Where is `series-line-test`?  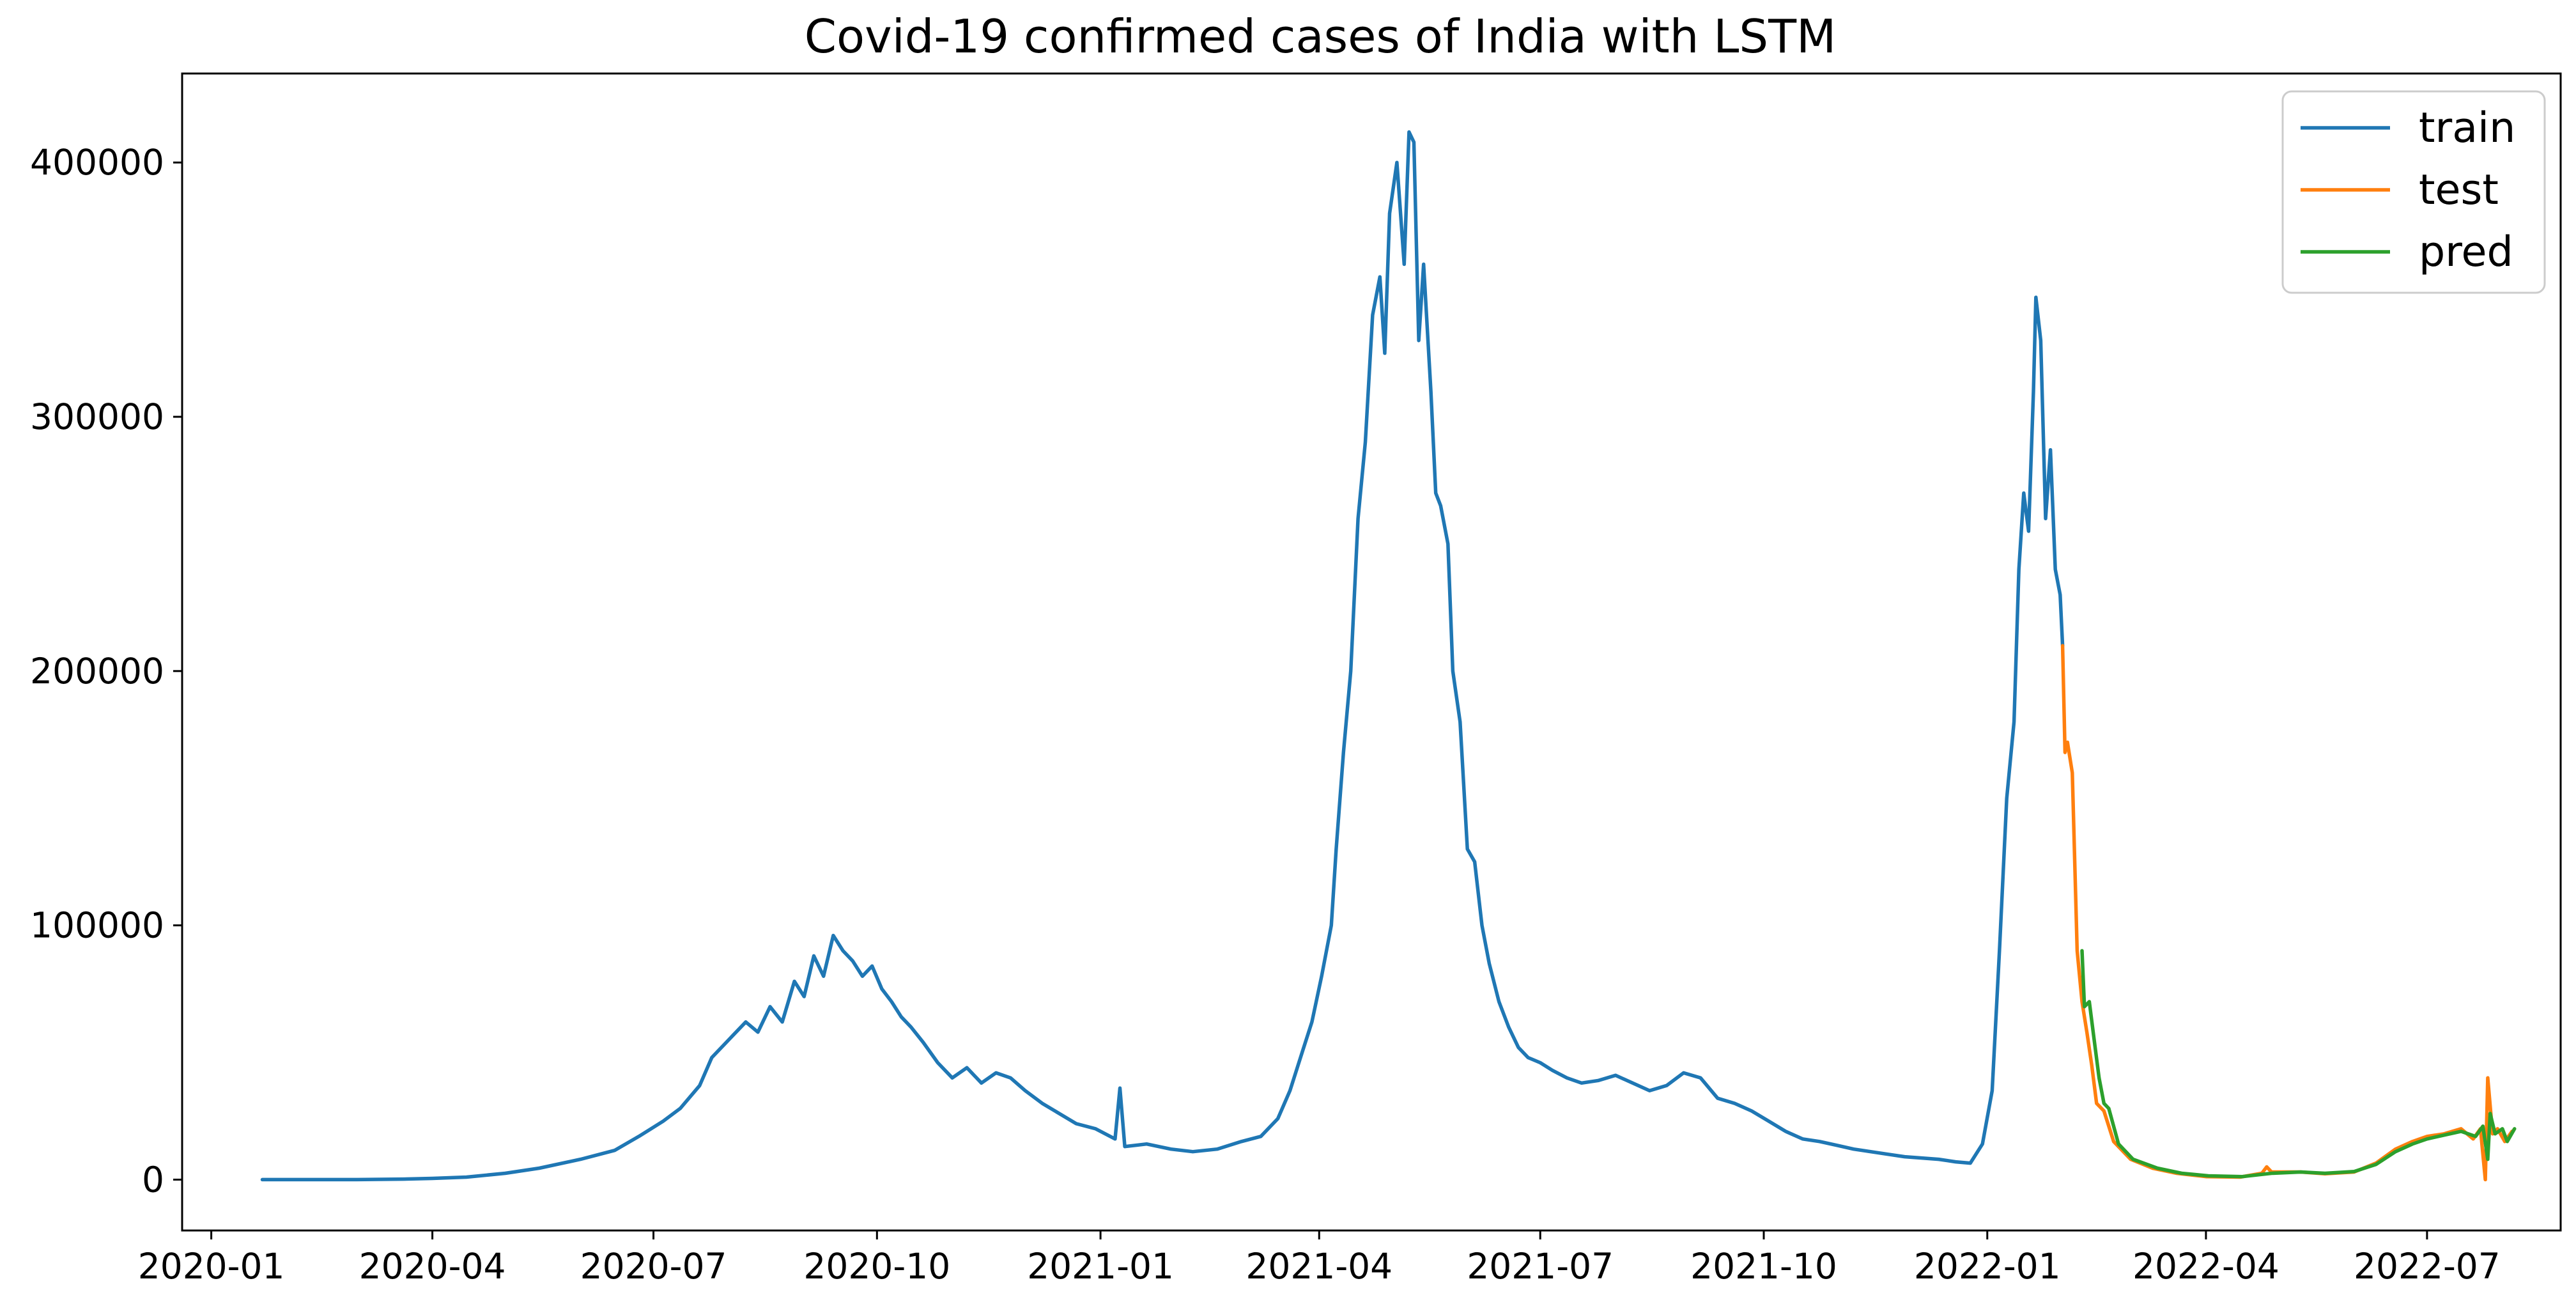
series-line-test is located at coordinates (2287, 913).